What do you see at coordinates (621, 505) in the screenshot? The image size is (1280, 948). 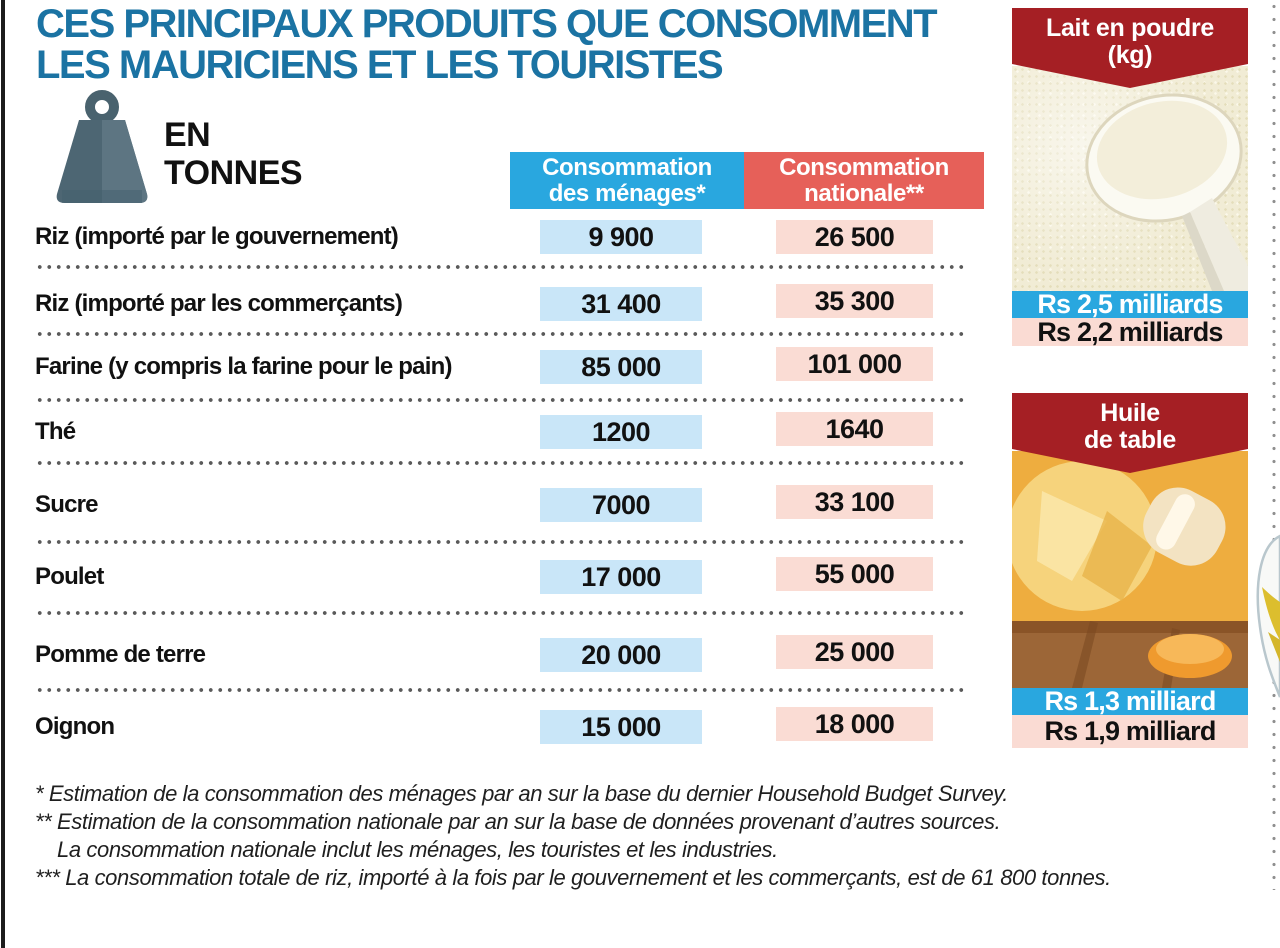 I see `cell-menages: 7000` at bounding box center [621, 505].